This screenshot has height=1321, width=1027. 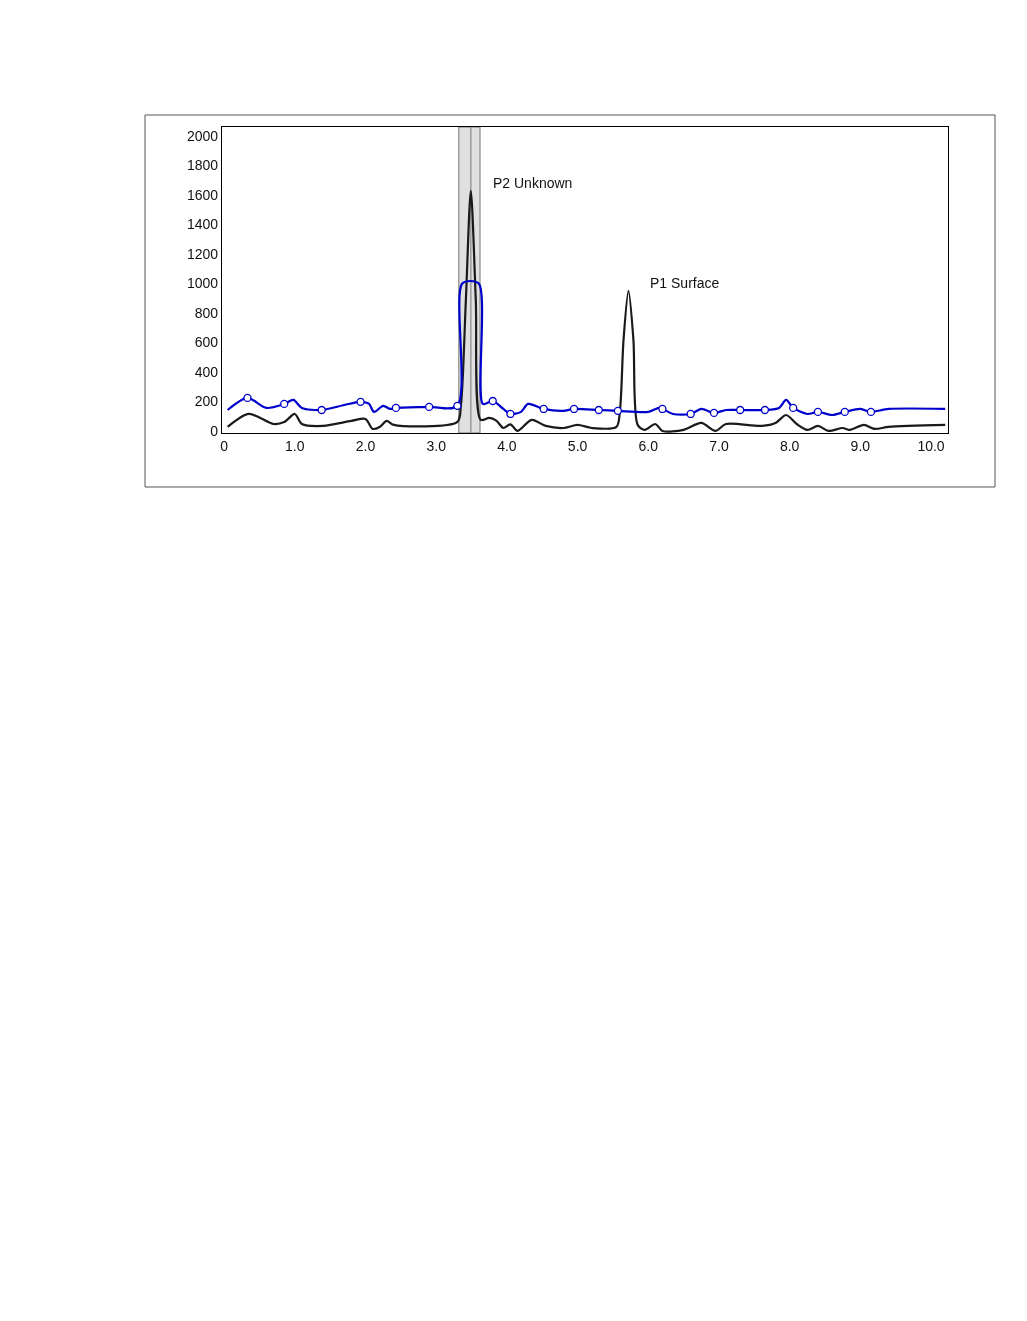 What do you see at coordinates (206, 371) in the screenshot?
I see `y-tick-label: 400` at bounding box center [206, 371].